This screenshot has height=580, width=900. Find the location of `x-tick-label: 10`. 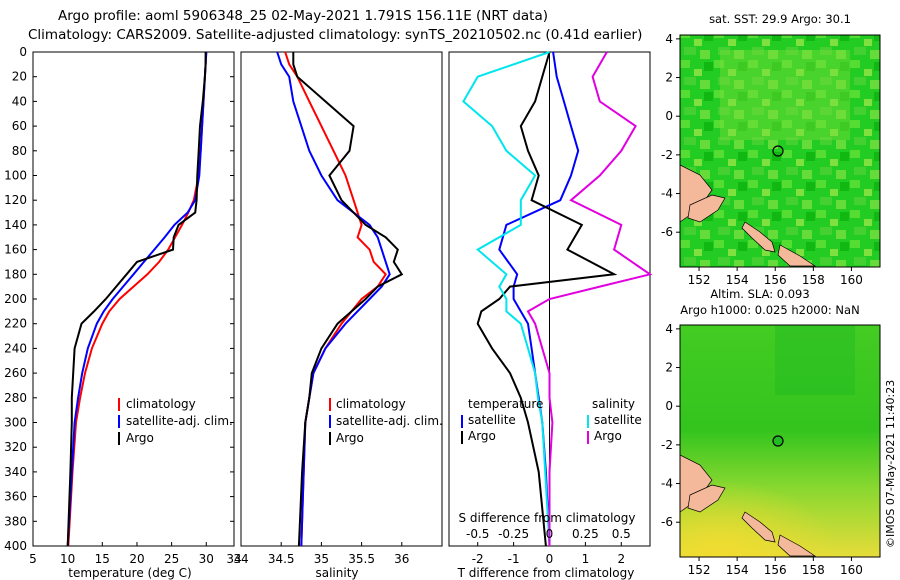

x-tick-label: 10 is located at coordinates (67, 559).